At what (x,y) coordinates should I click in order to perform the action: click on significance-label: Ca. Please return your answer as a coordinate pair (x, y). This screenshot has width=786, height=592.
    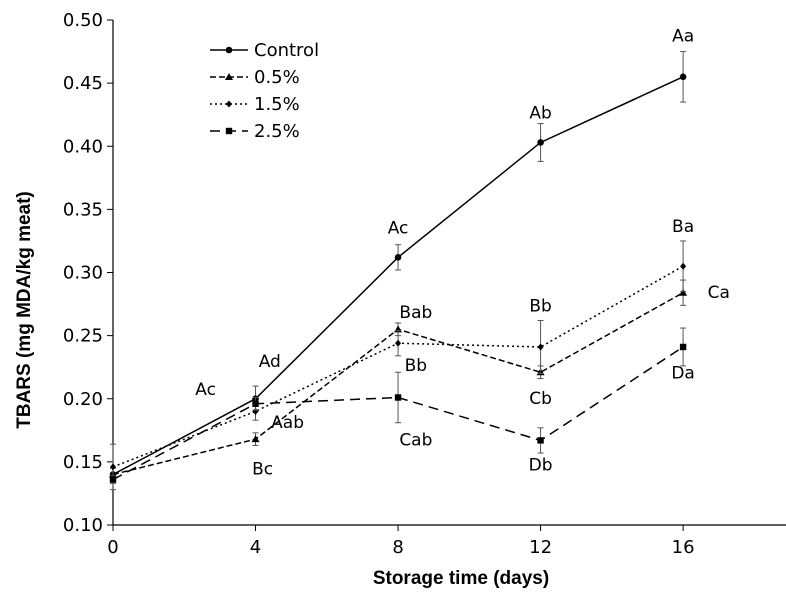
    Looking at the image, I should click on (719, 293).